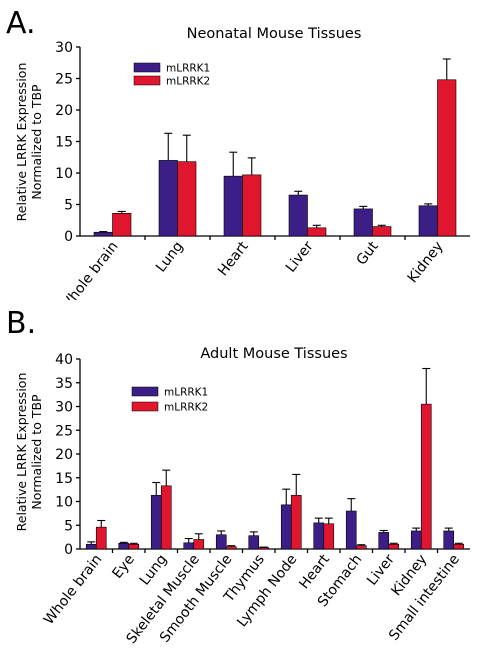 The height and width of the screenshot is (672, 484). What do you see at coordinates (64, 384) in the screenshot?
I see `y-tick-label: 35` at bounding box center [64, 384].